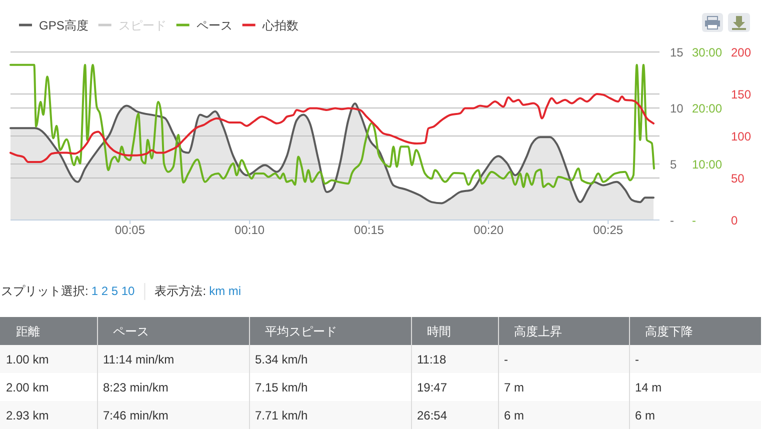  I want to click on y2-tick-label: 20:00, so click(707, 109).